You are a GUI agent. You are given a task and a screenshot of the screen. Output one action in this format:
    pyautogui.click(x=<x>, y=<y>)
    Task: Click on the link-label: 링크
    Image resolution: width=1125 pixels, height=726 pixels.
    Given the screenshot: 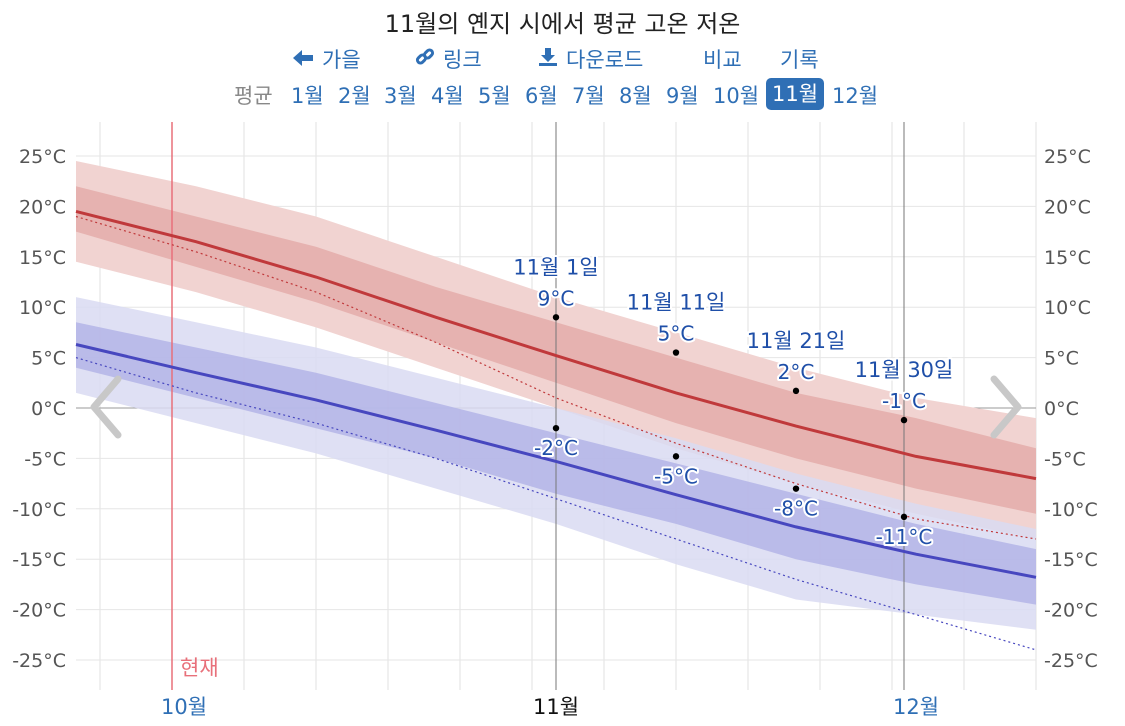 What is the action you would take?
    pyautogui.click(x=462, y=60)
    